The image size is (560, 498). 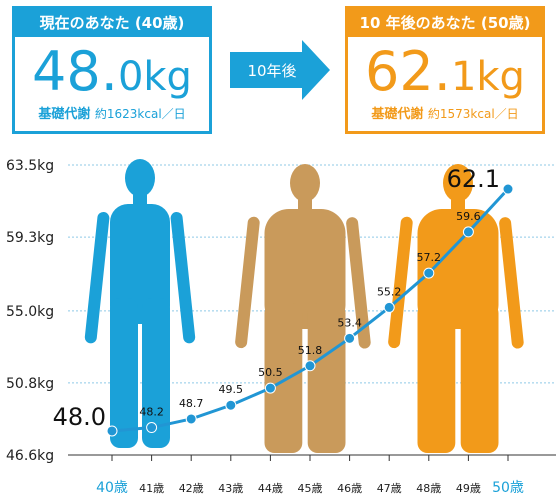 What do you see at coordinates (468, 216) in the screenshot?
I see `data-label: 59.6` at bounding box center [468, 216].